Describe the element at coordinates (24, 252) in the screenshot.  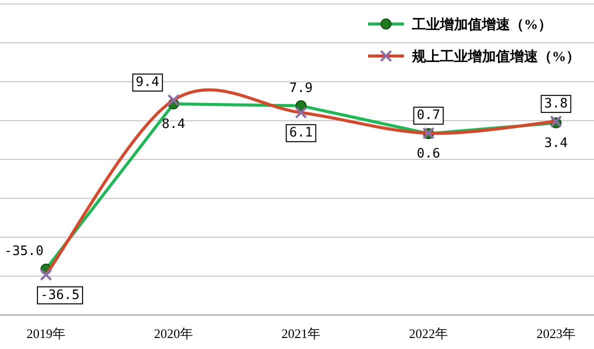
I see `data-label: -35.0` at that location.